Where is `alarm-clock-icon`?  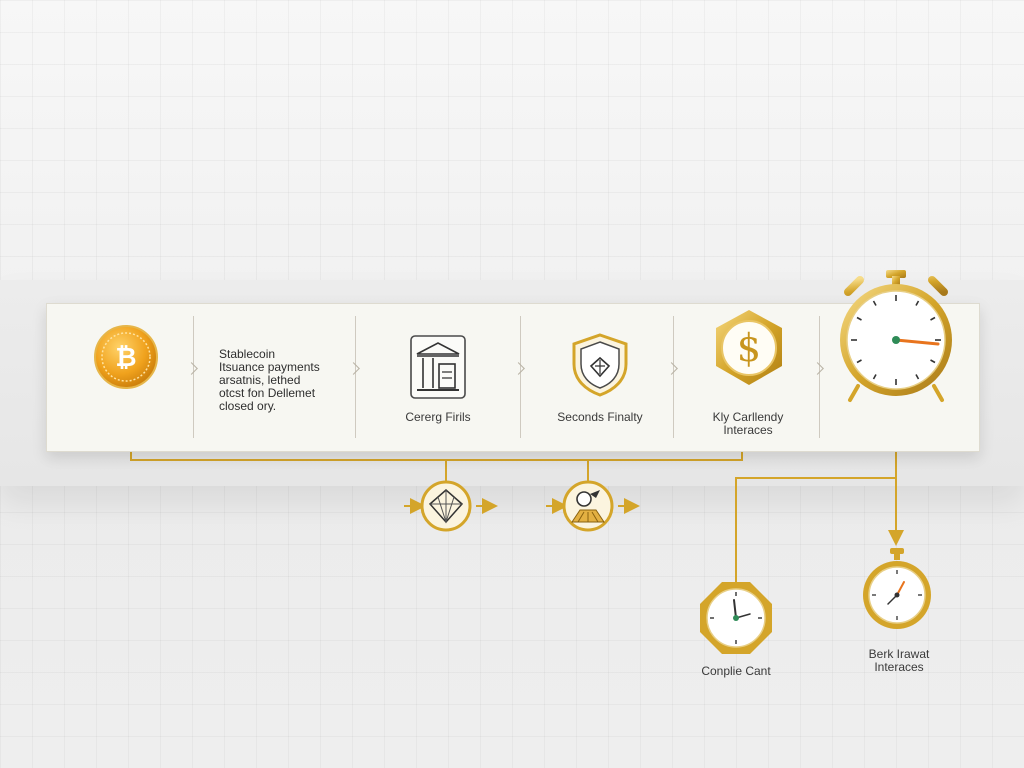
alarm-clock-icon is located at coordinates (896, 336).